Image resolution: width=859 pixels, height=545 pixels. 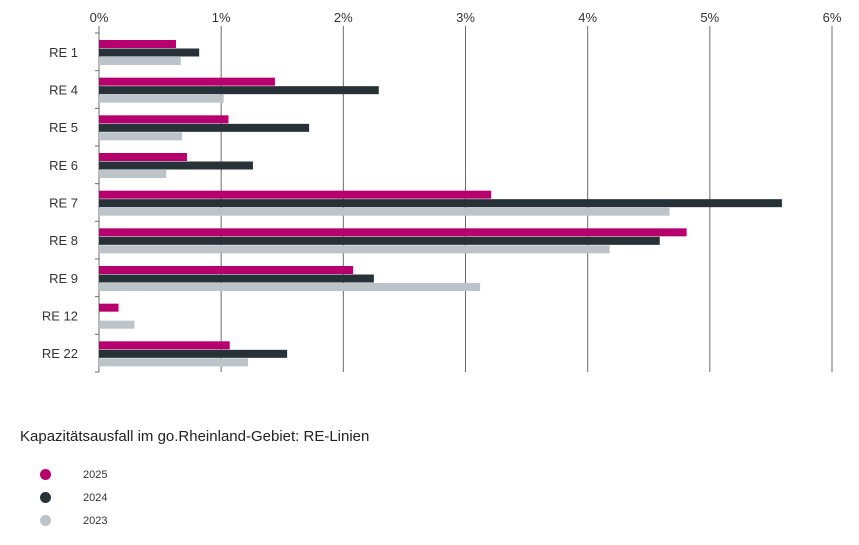 I want to click on category-label: RE 9, so click(x=63, y=278).